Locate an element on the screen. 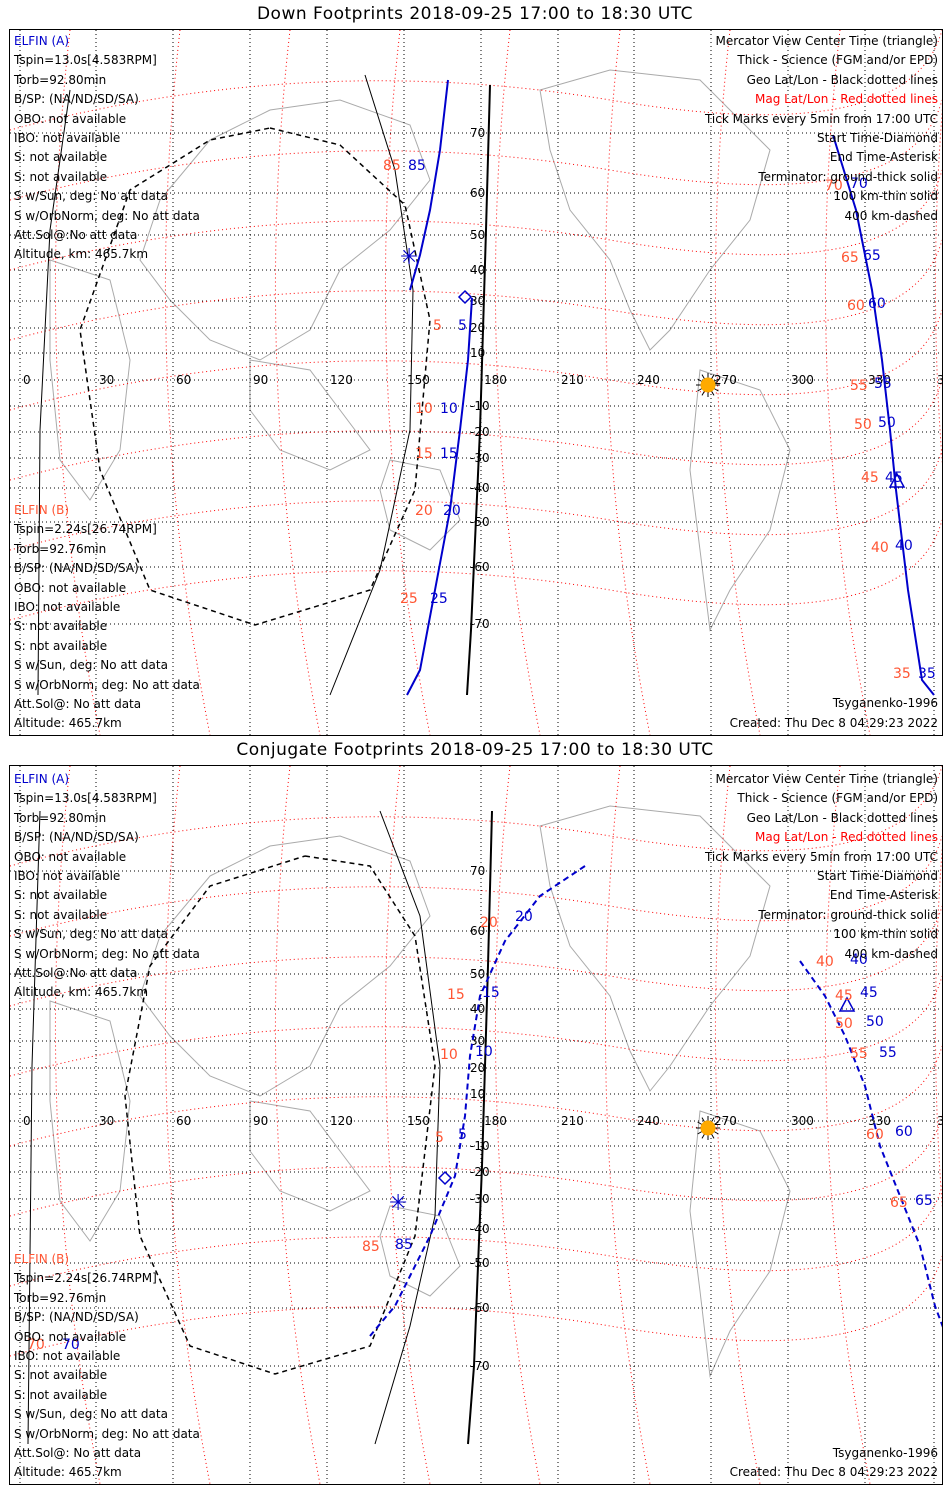 This screenshot has height=1500, width=950. latitude-label: -70 is located at coordinates (480, 624).